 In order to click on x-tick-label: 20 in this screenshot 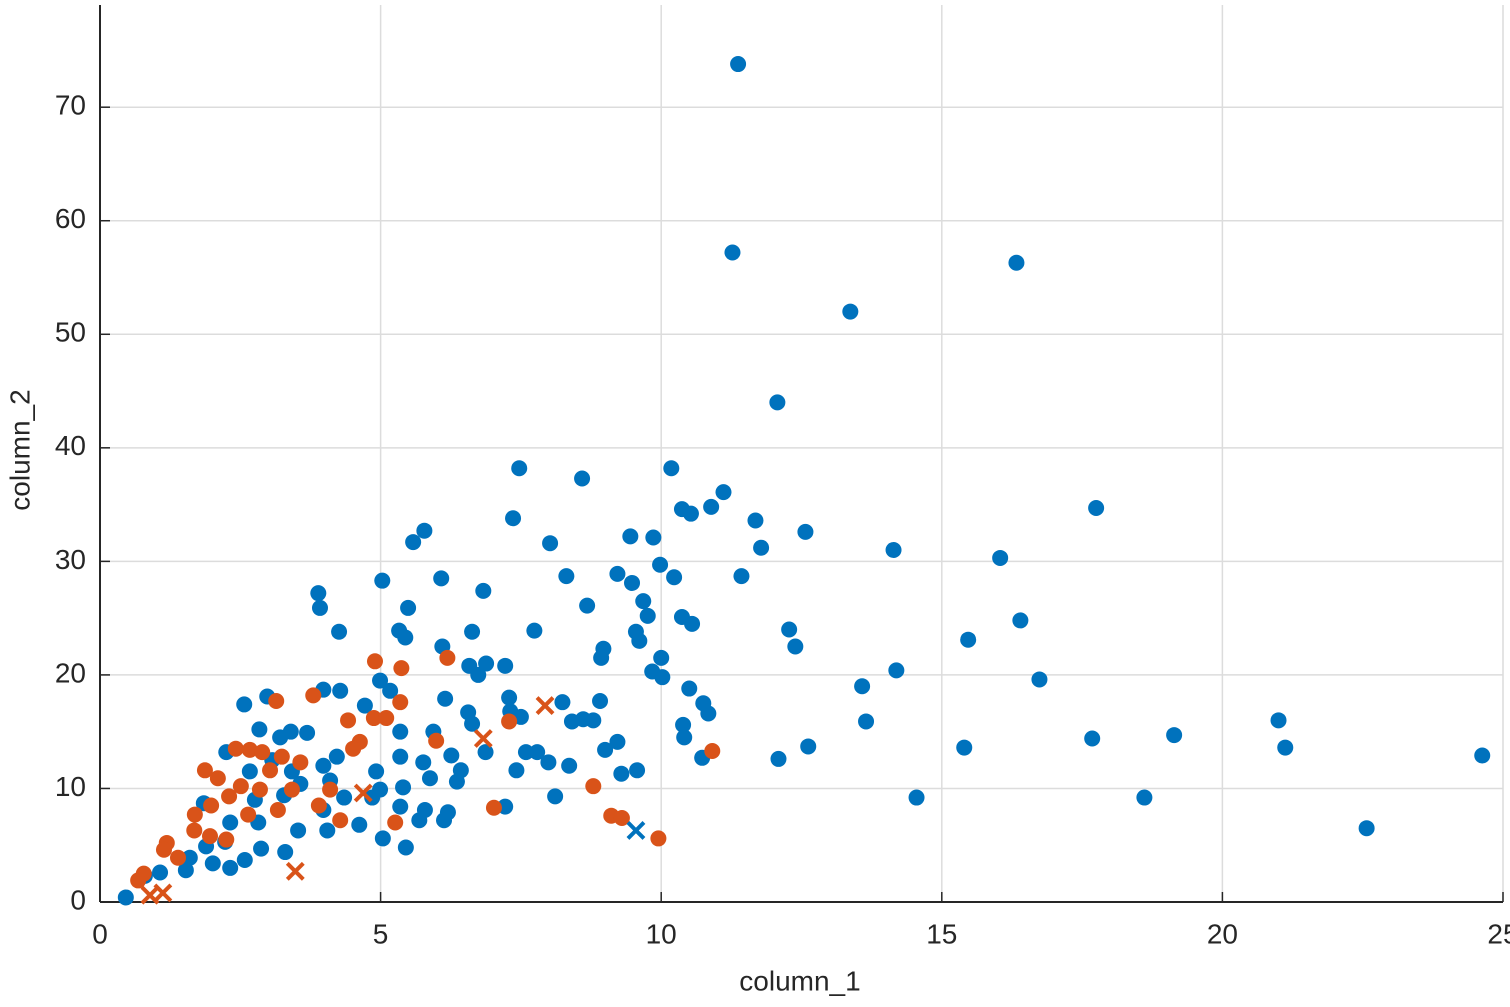, I will do `click(1222, 933)`.